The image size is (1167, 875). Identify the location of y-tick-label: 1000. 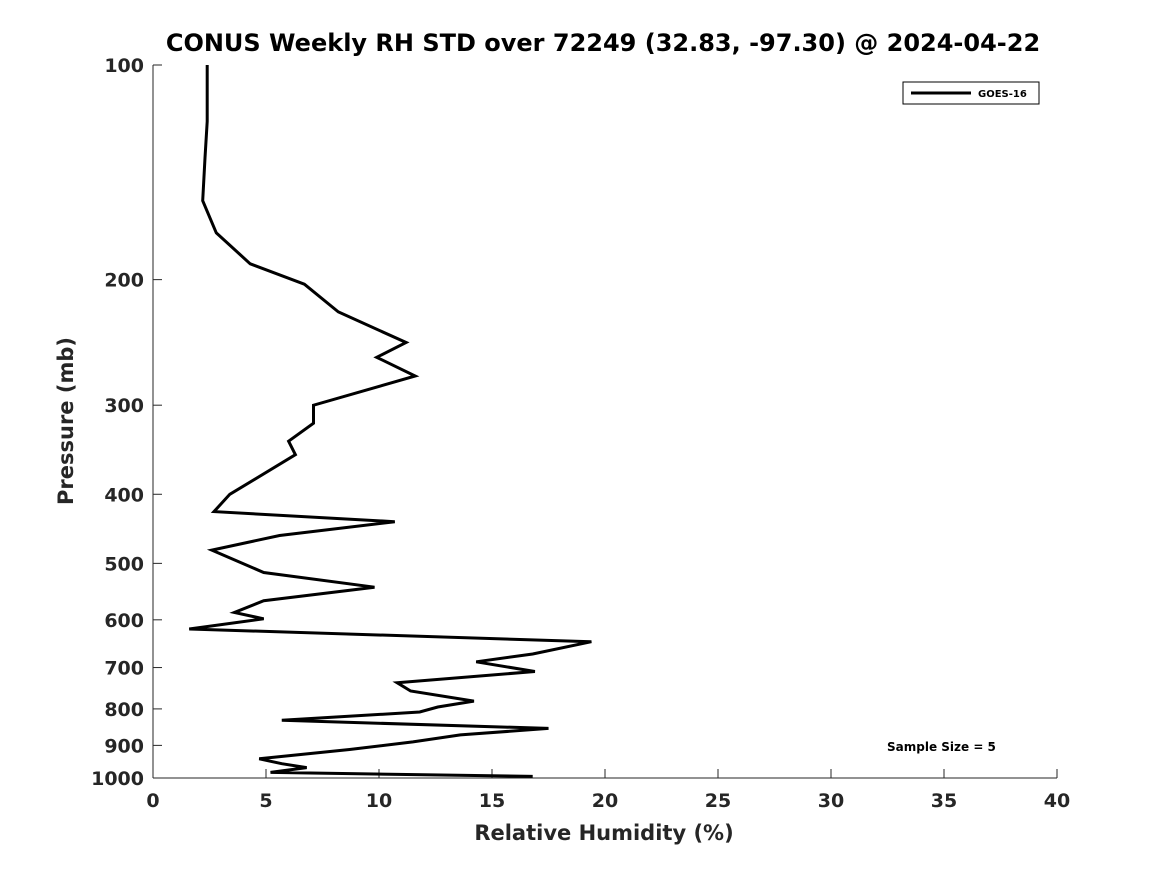
(117, 779).